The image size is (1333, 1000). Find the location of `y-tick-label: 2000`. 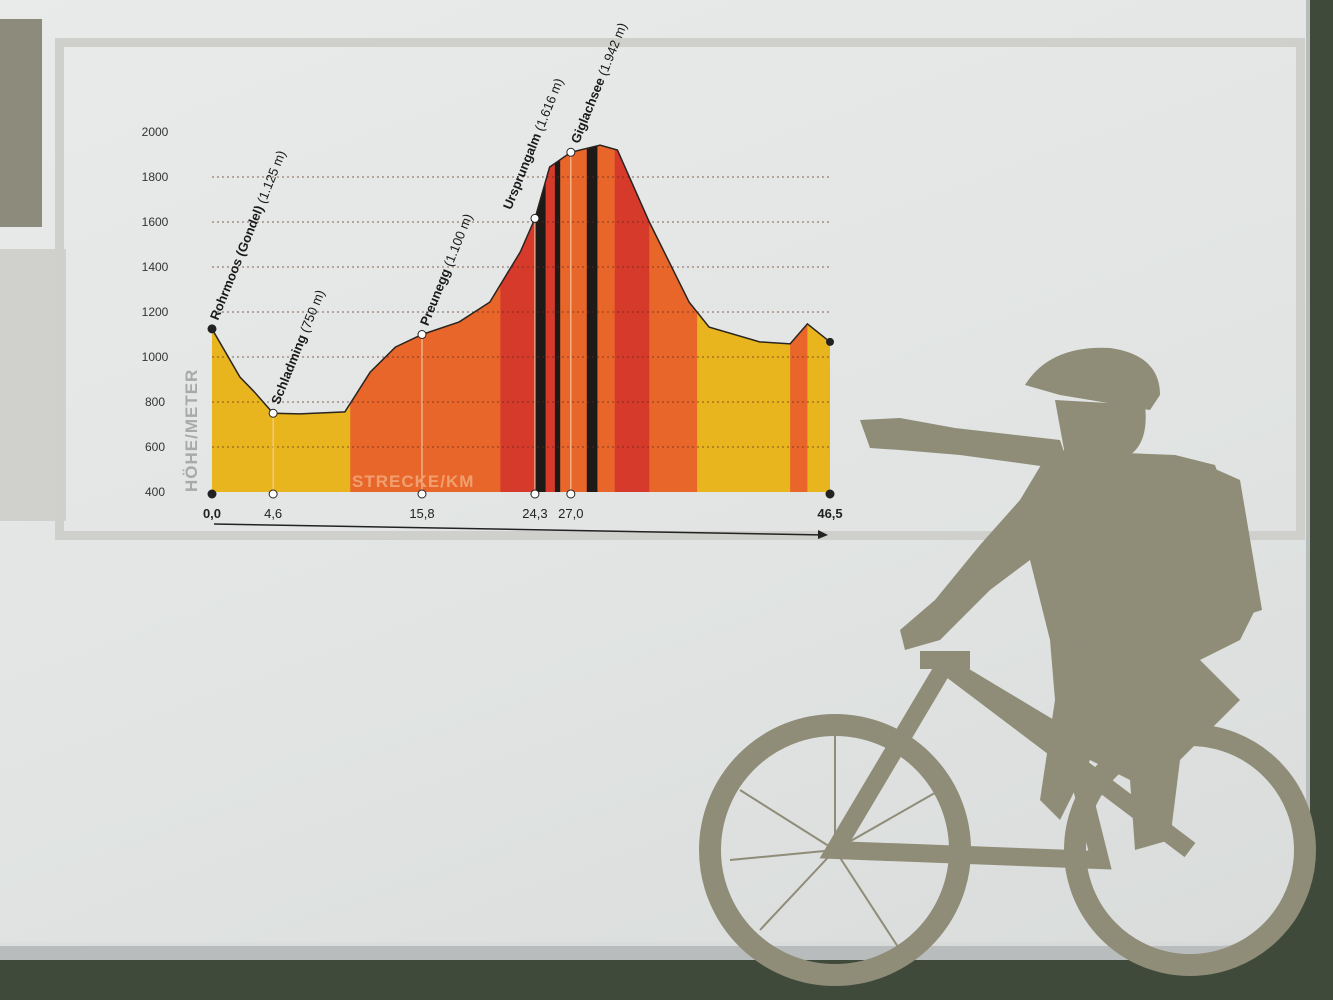

y-tick-label: 2000 is located at coordinates (155, 132).